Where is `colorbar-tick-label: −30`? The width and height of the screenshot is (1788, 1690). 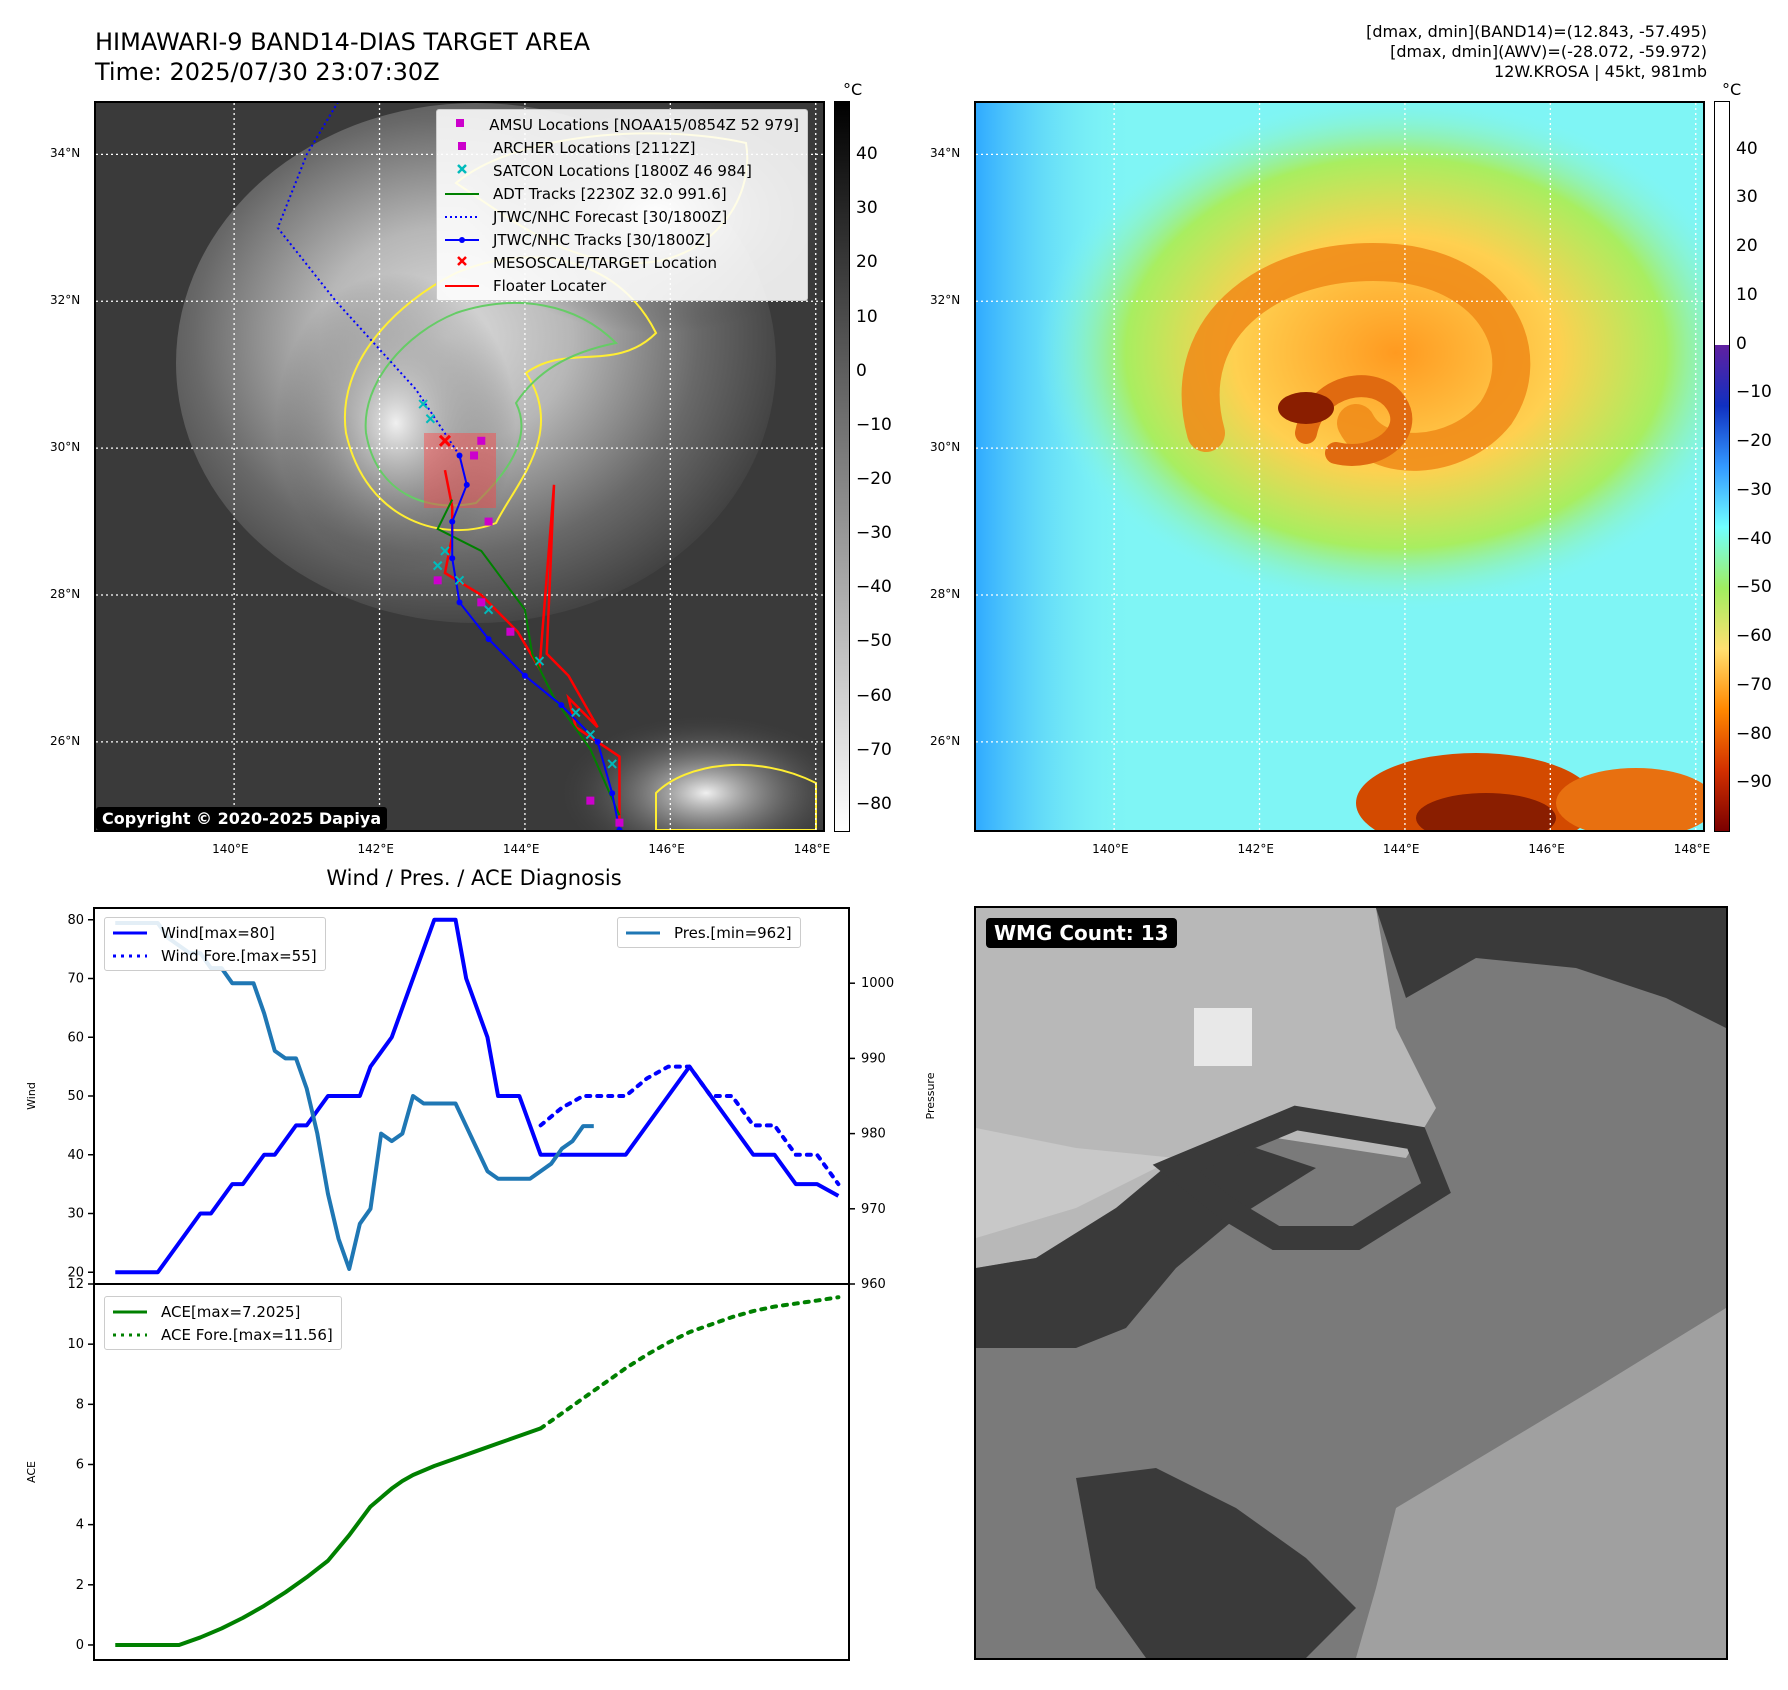 colorbar-tick-label: −30 is located at coordinates (1754, 489).